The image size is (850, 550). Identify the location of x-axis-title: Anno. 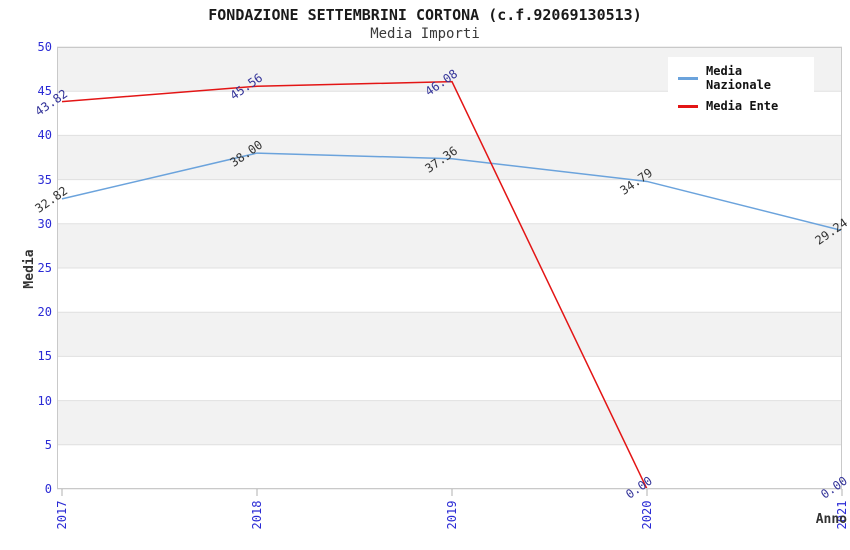
(831, 519).